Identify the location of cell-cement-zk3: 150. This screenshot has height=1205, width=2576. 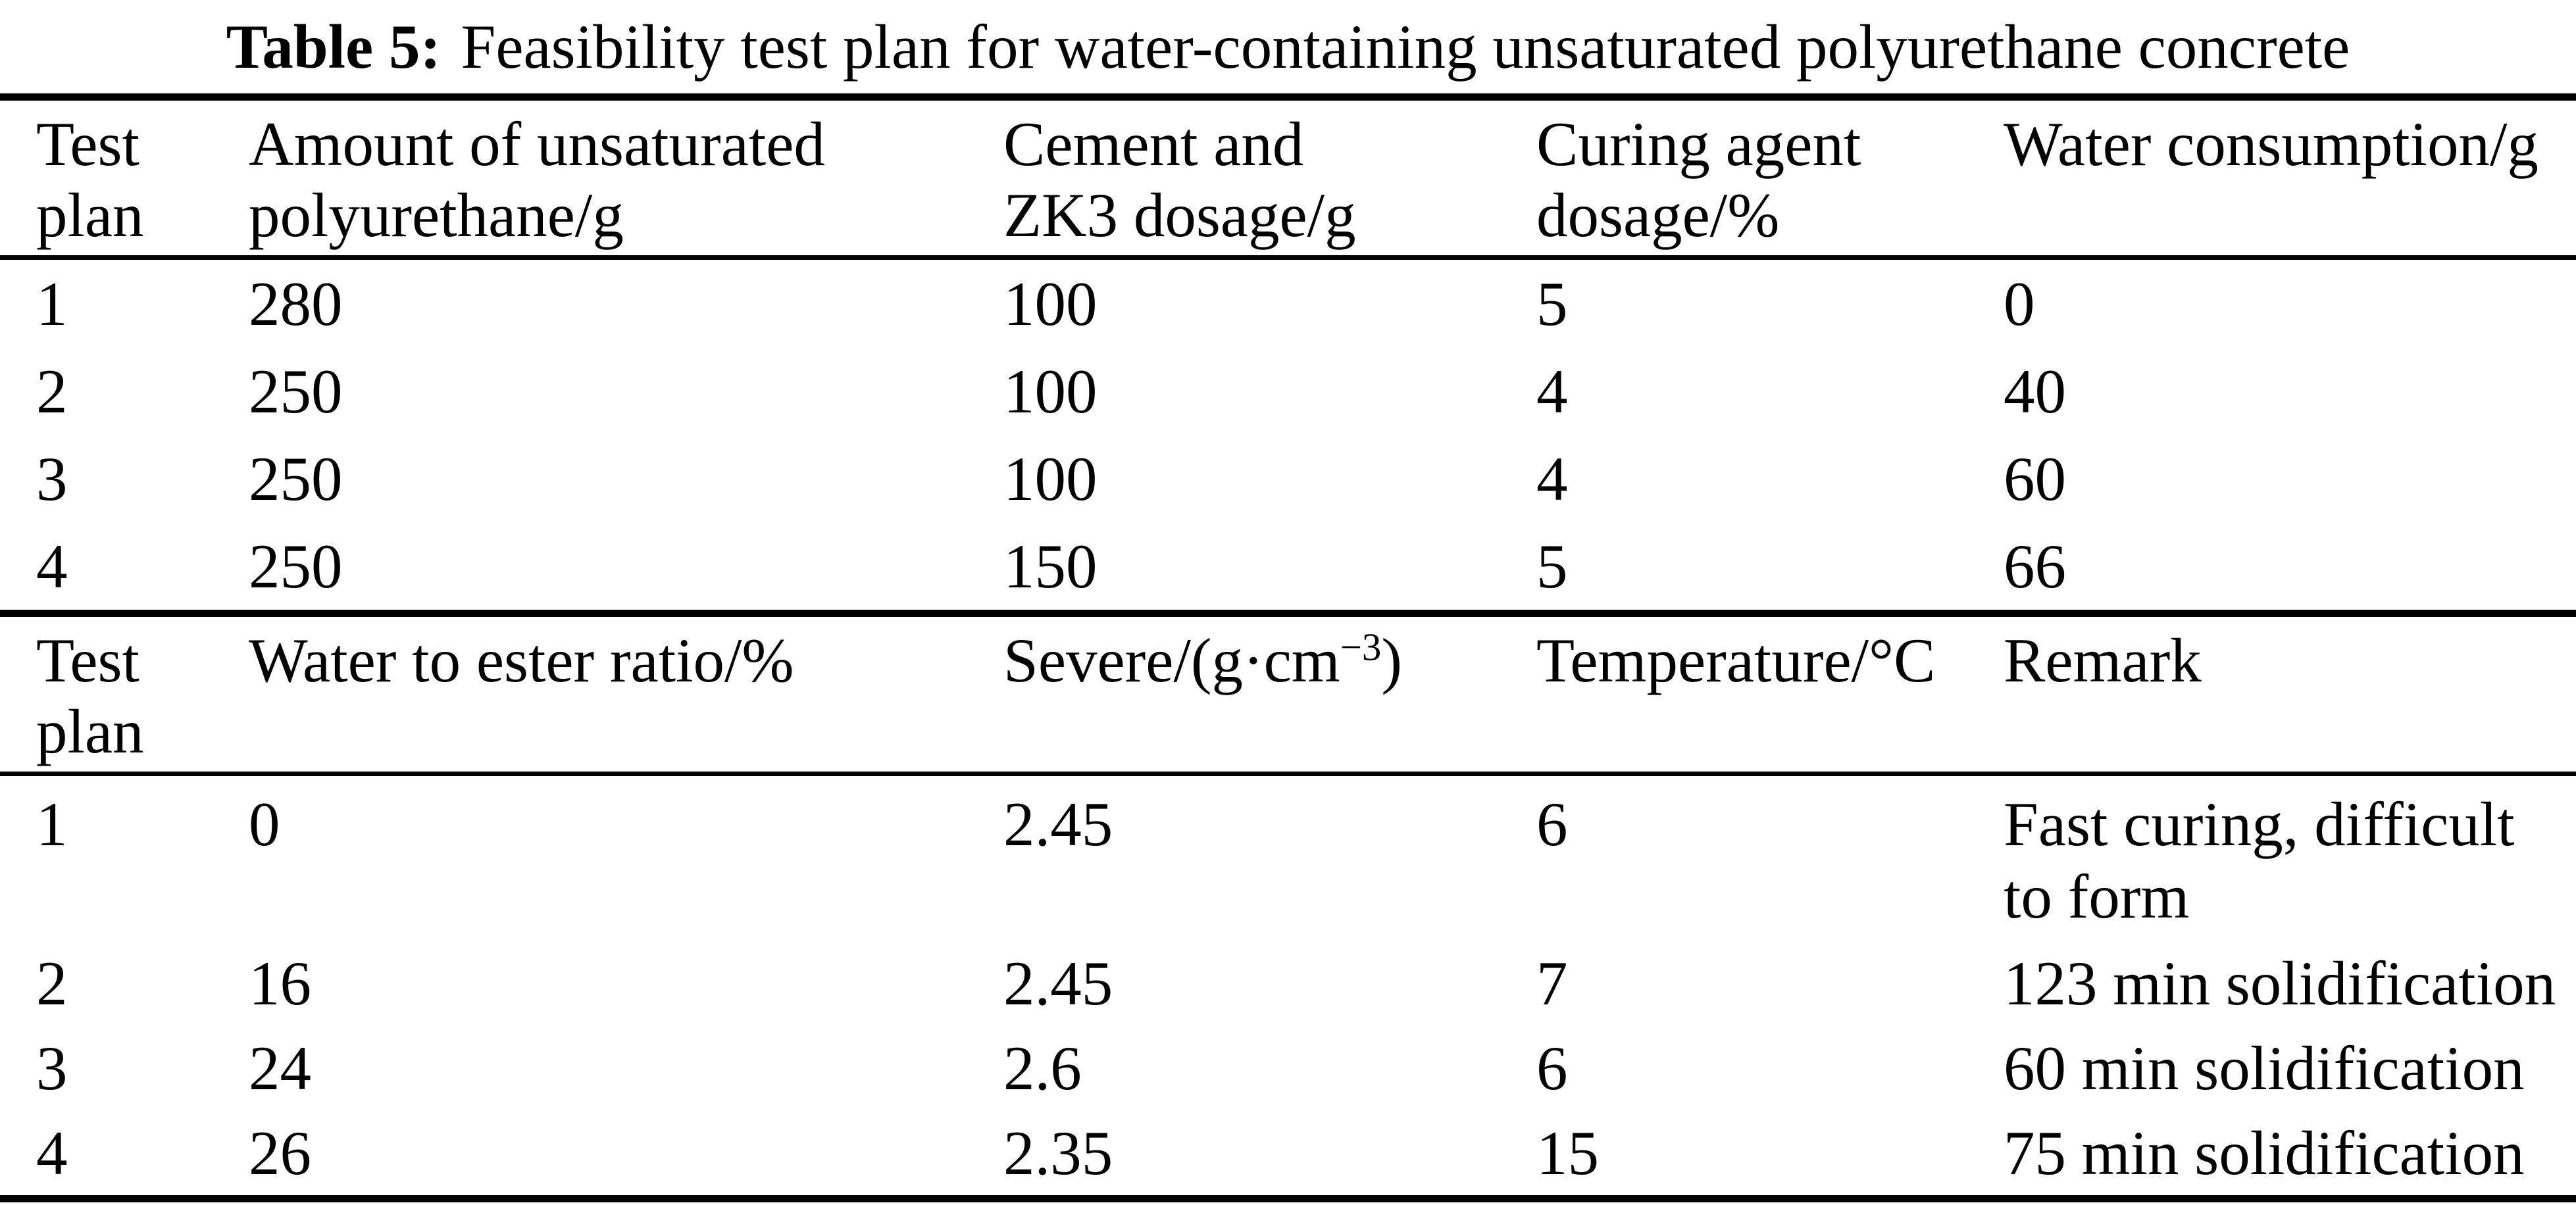
(1050, 566).